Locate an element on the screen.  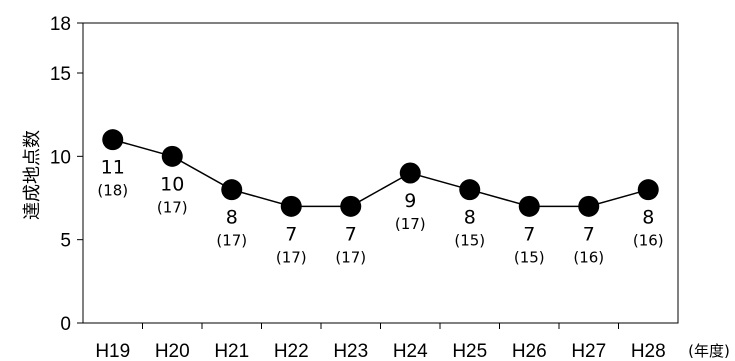
y-tick-label: 10 is located at coordinates (60, 157).